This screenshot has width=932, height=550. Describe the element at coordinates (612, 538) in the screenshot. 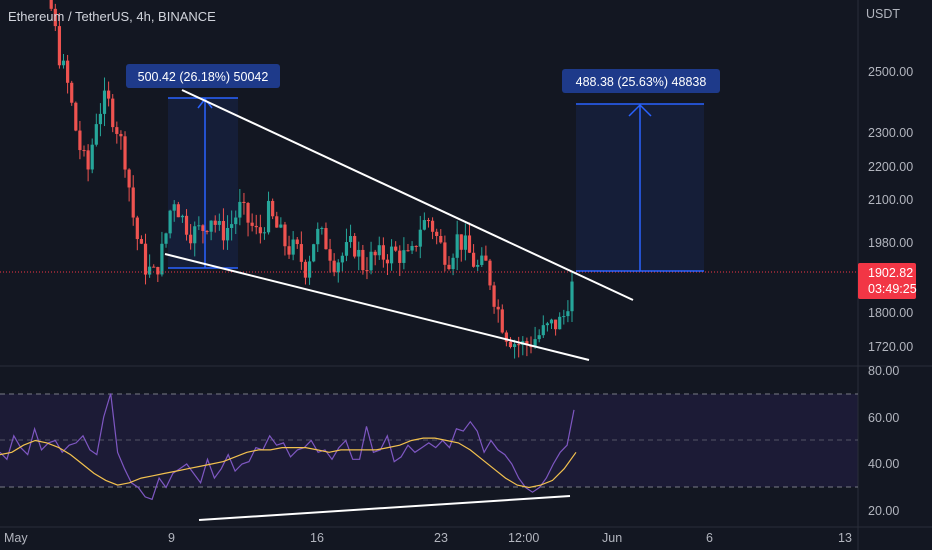

I see `time-tick: Jun` at that location.